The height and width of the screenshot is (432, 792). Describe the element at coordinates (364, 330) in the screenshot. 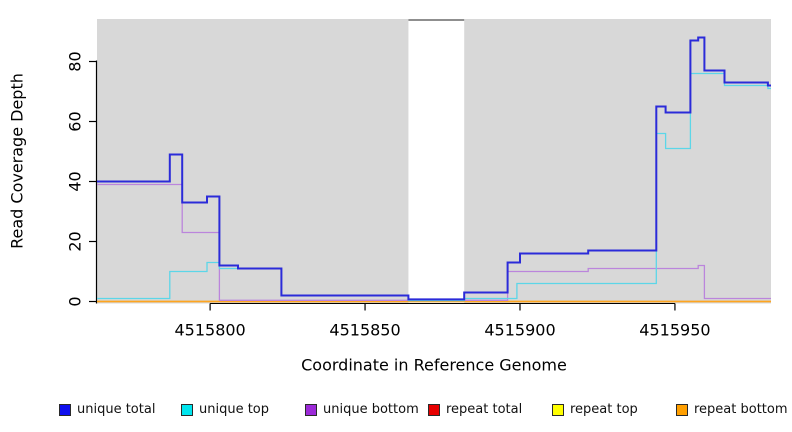

I see `x-tick-label: 4515850` at that location.